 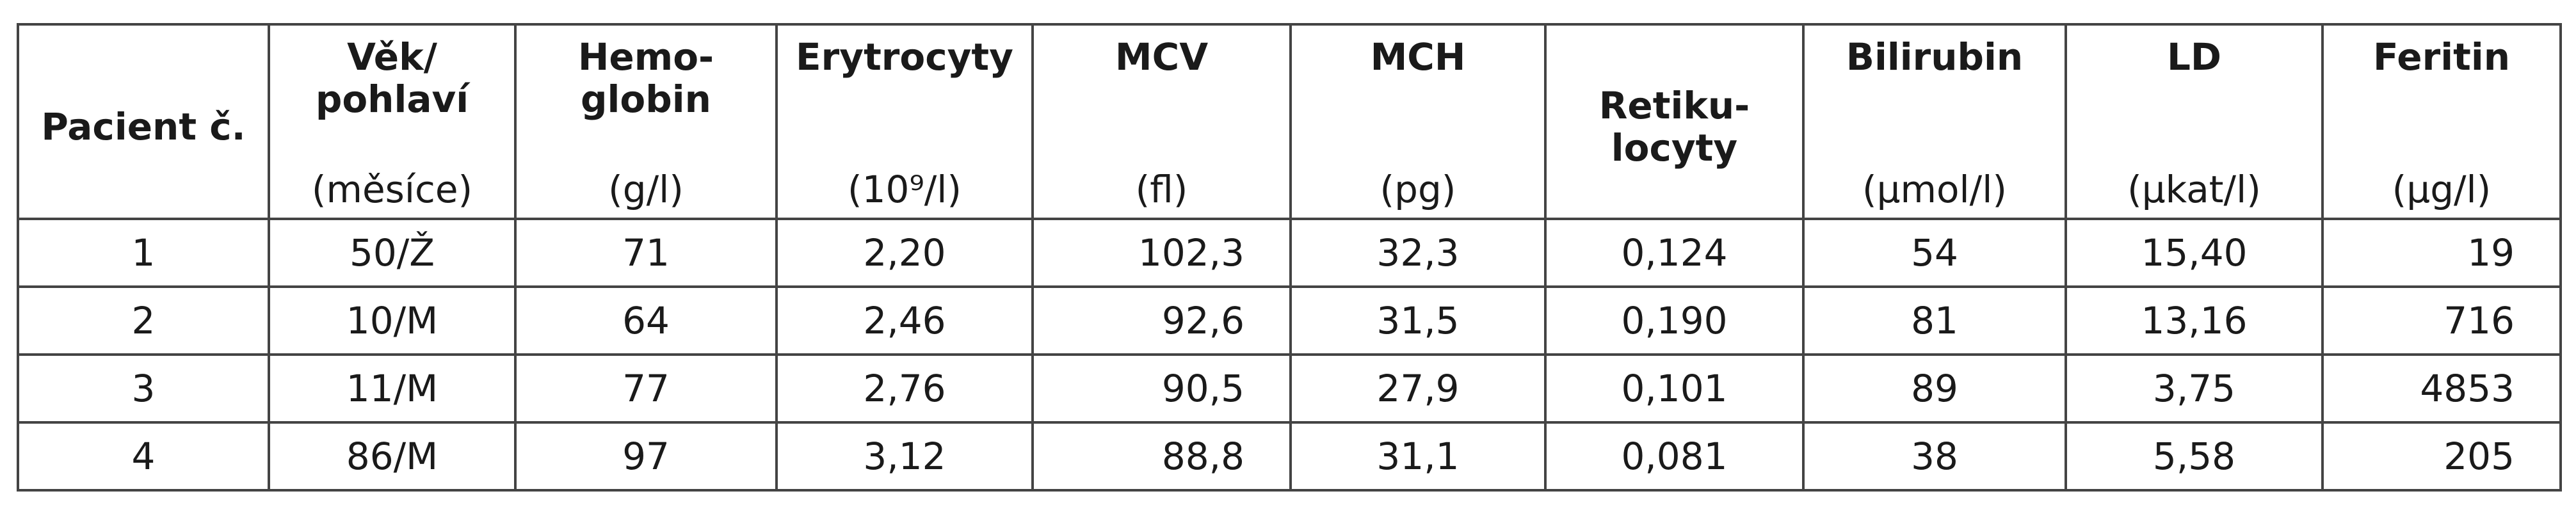 I want to click on data-row: 2 10/M 64 2,46 92,6 31,5 0,190 81 13,16 716, so click(x=1289, y=320).